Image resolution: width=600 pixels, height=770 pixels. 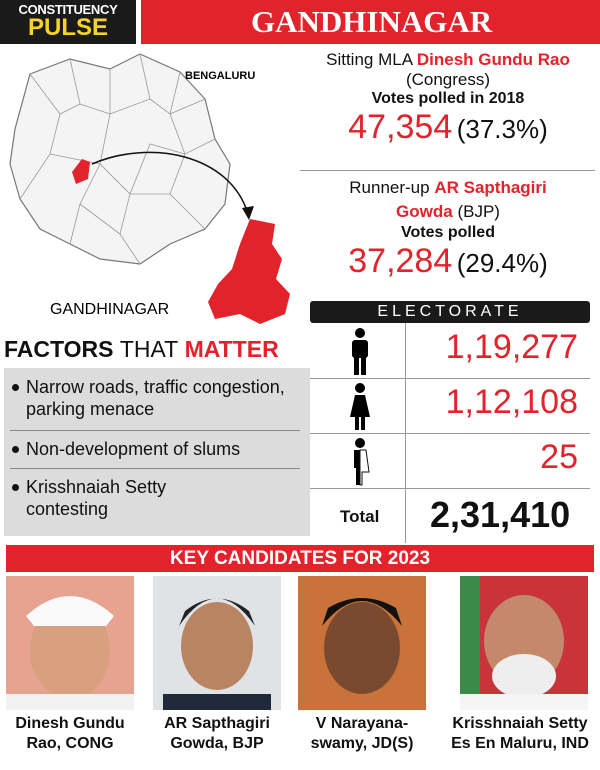 What do you see at coordinates (520, 723) in the screenshot?
I see `text: Krisshnaiah Setty` at bounding box center [520, 723].